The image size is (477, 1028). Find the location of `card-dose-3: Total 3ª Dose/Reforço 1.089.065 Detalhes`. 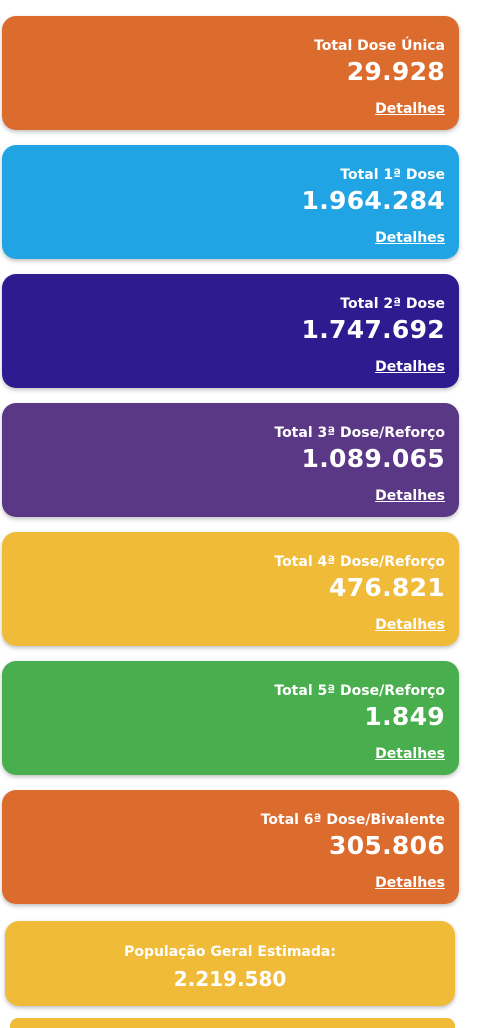

card-dose-3: Total 3ª Dose/Reforço 1.089.065 Detalhes is located at coordinates (230, 460).